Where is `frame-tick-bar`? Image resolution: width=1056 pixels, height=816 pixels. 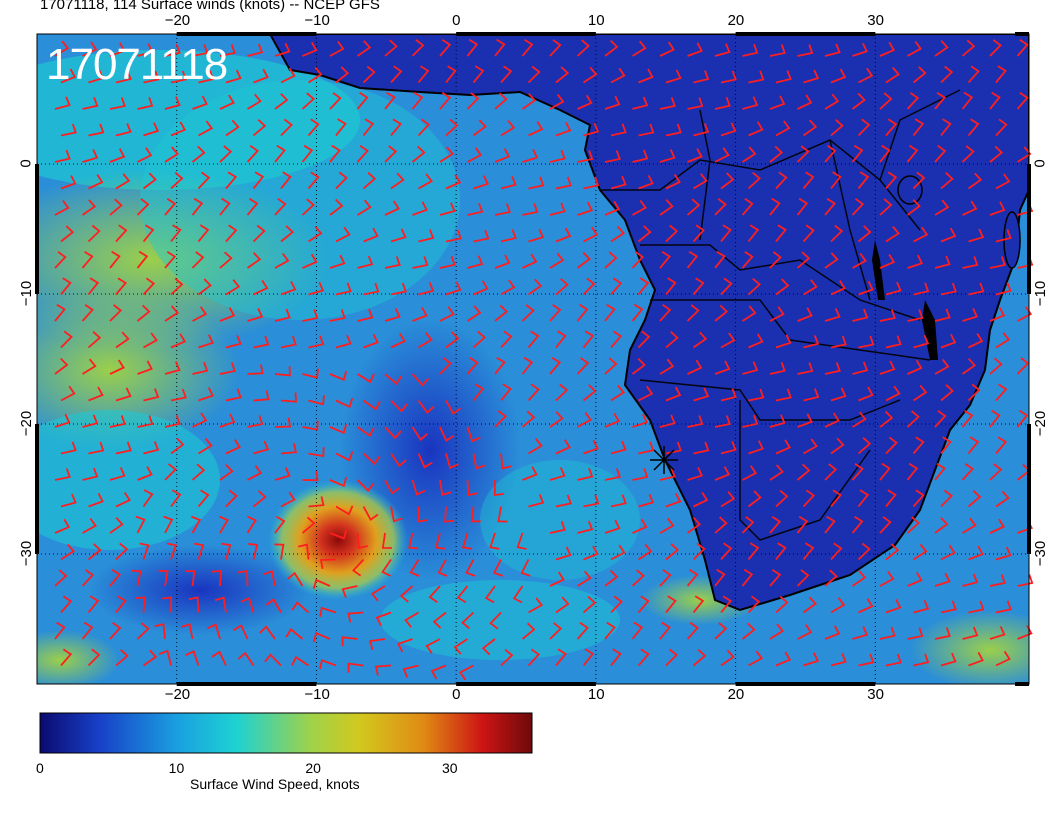
frame-tick-bar is located at coordinates (246, 34).